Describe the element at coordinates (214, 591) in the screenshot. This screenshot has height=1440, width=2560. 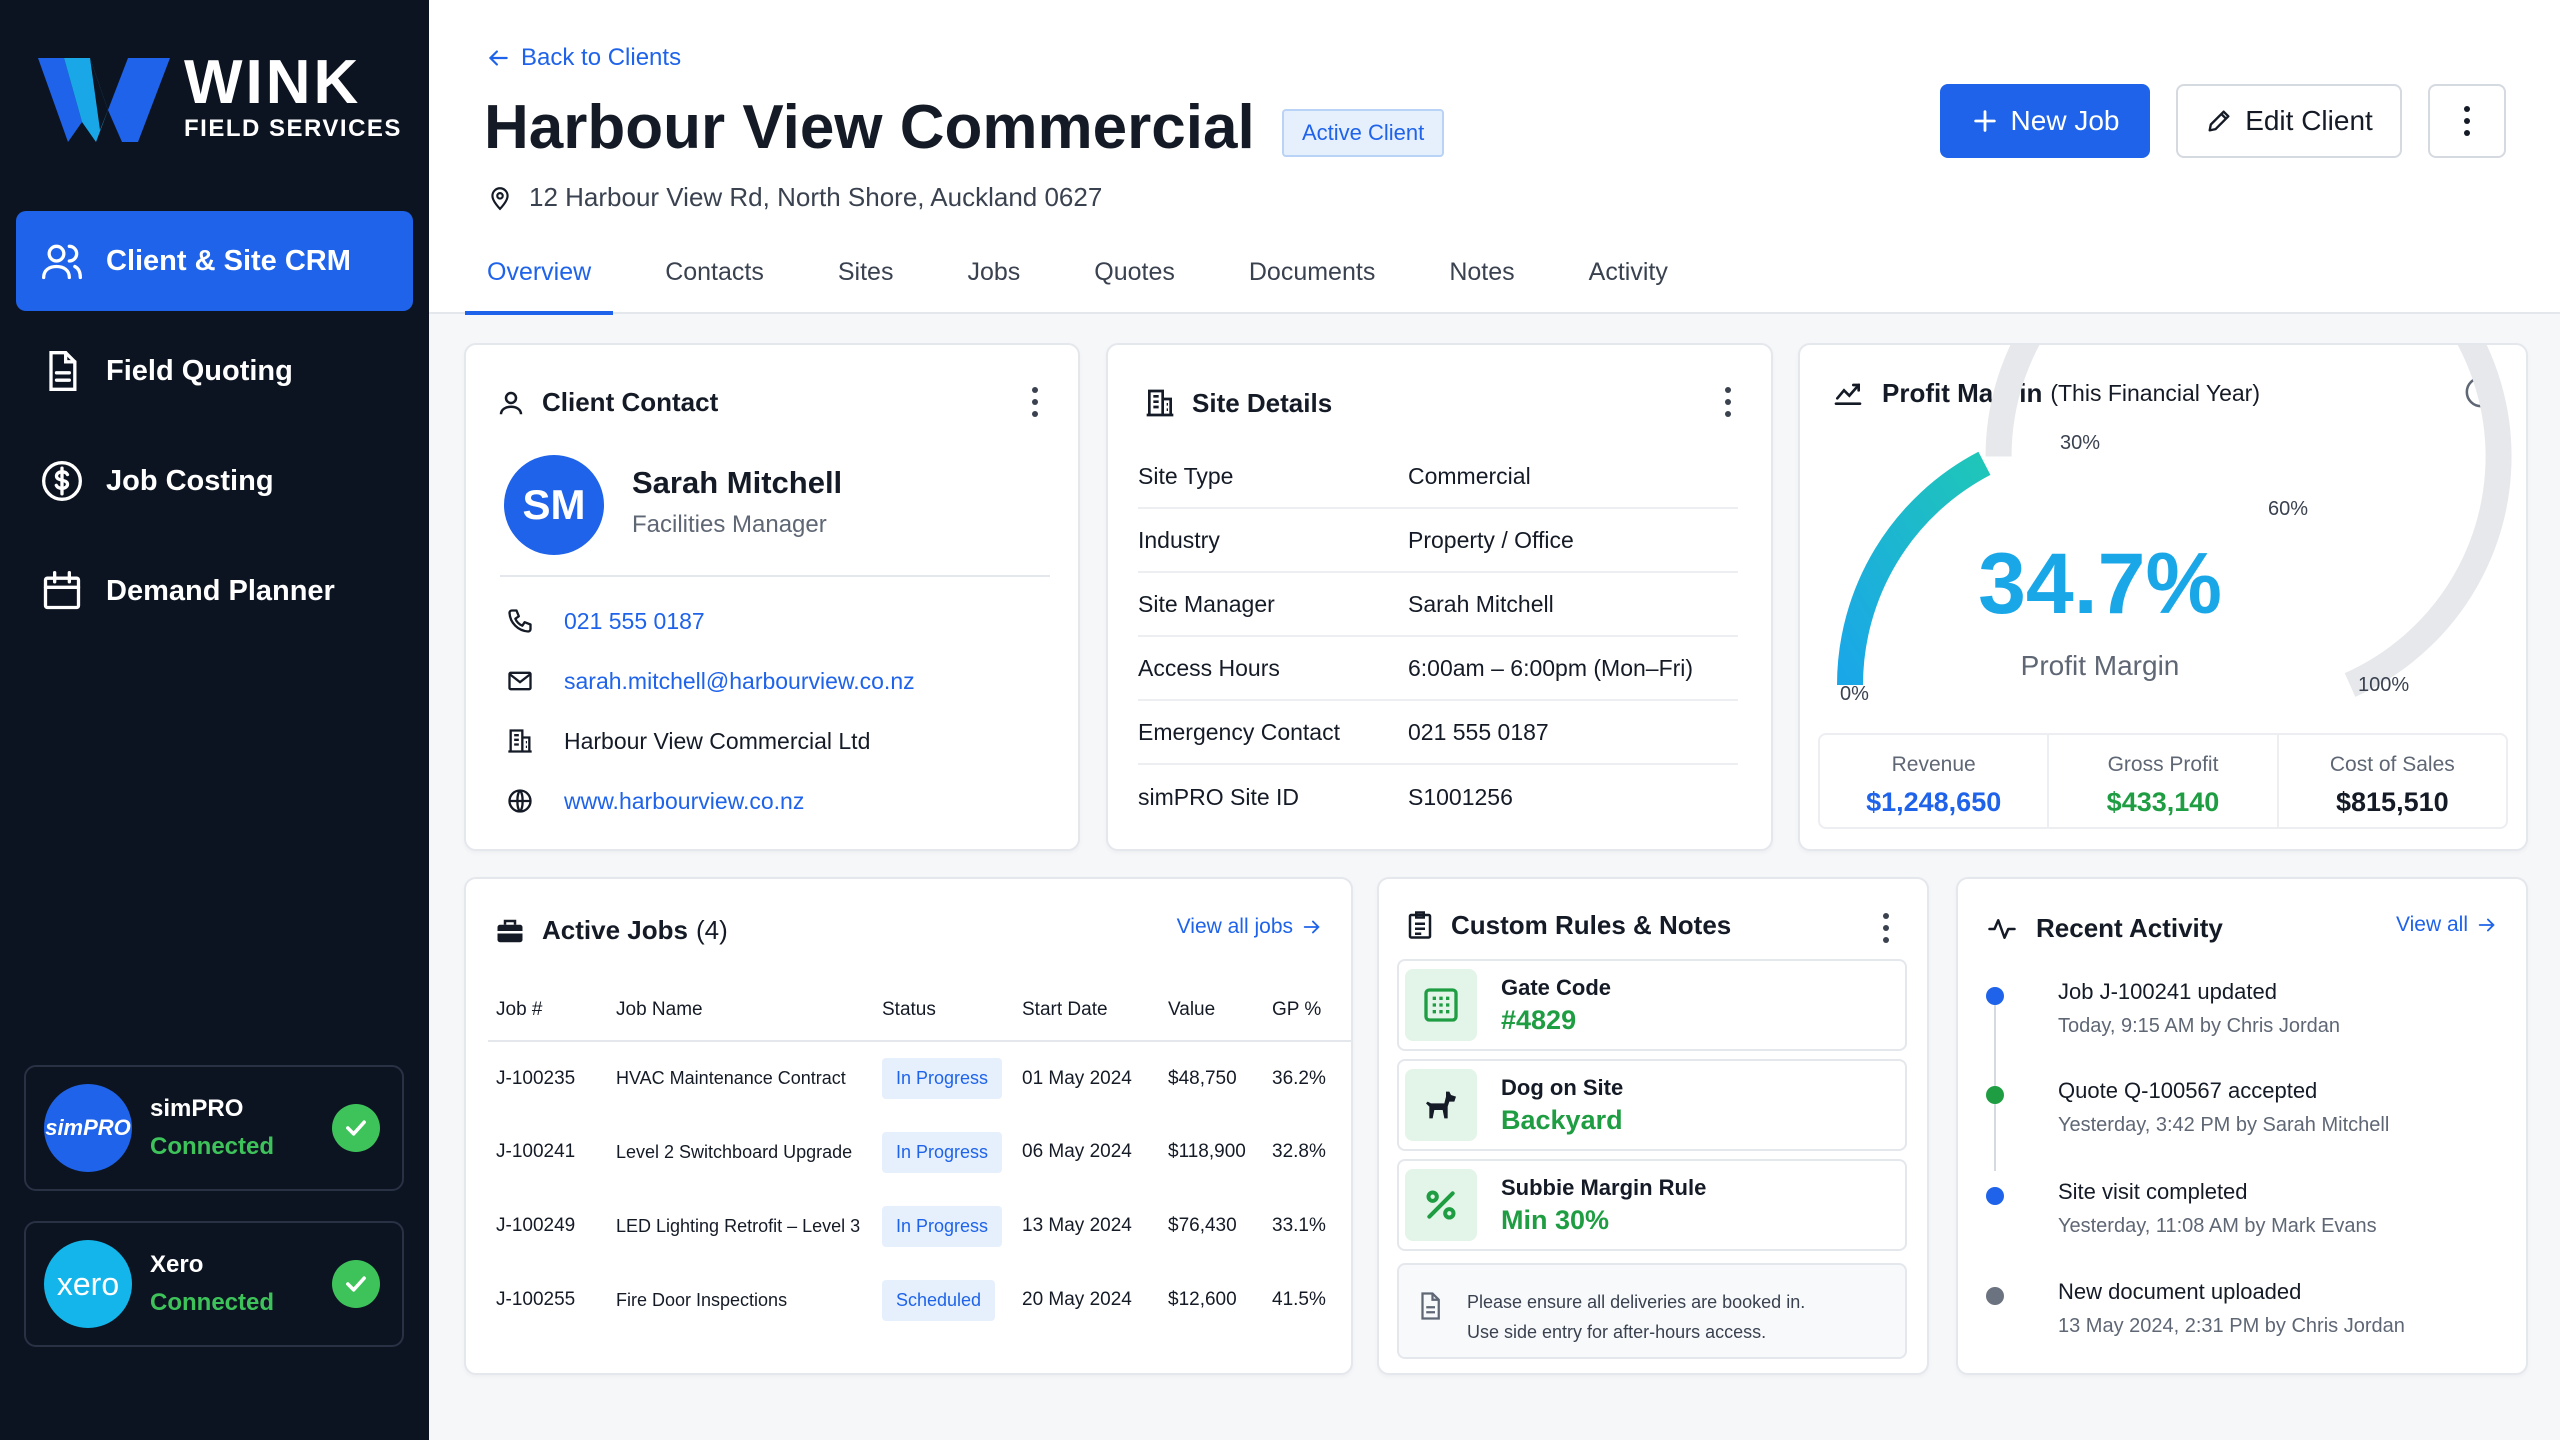
I see `sidebar-item-demand-planner: Demand Planner` at that location.